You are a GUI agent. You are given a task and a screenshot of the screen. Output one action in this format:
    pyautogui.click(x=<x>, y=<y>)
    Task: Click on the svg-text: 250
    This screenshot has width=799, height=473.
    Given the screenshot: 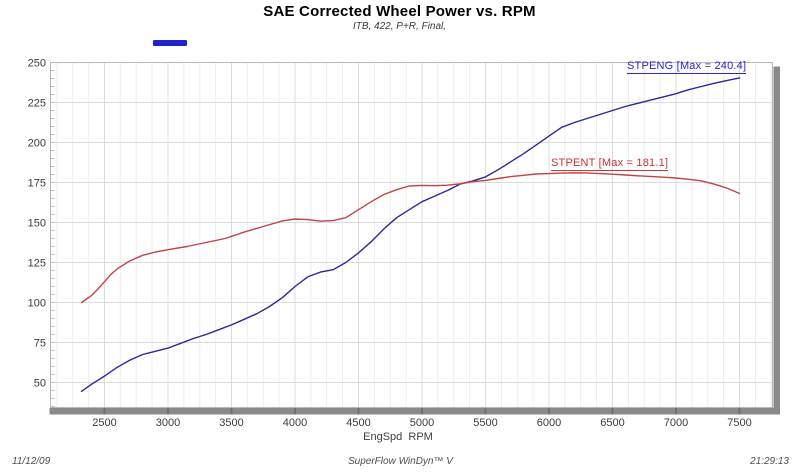 What is the action you would take?
    pyautogui.click(x=37, y=64)
    